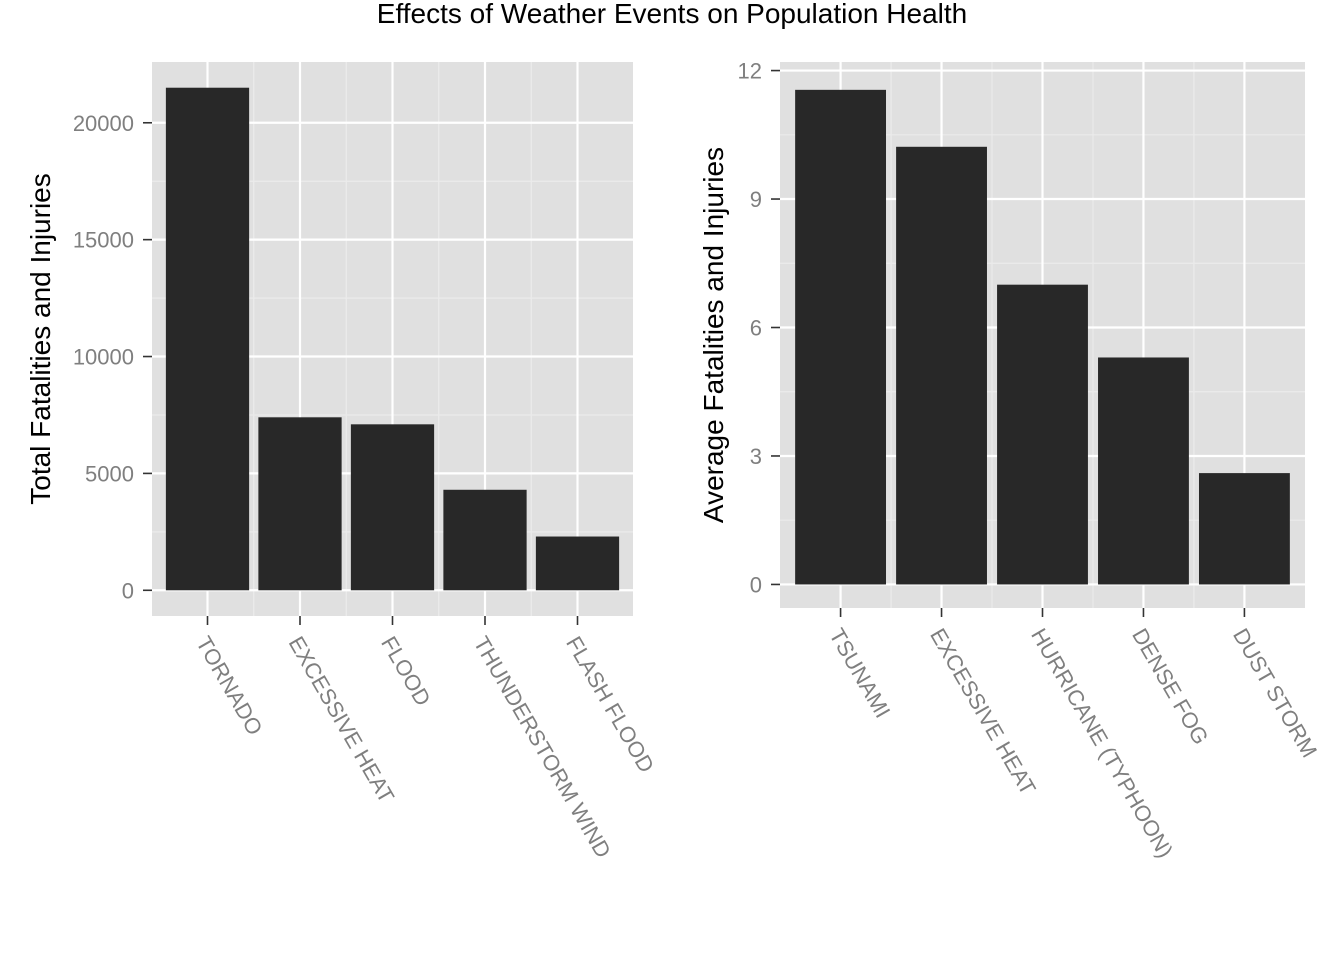 The image size is (1344, 960). What do you see at coordinates (1143, 471) in the screenshot?
I see `bar-dense-fog` at bounding box center [1143, 471].